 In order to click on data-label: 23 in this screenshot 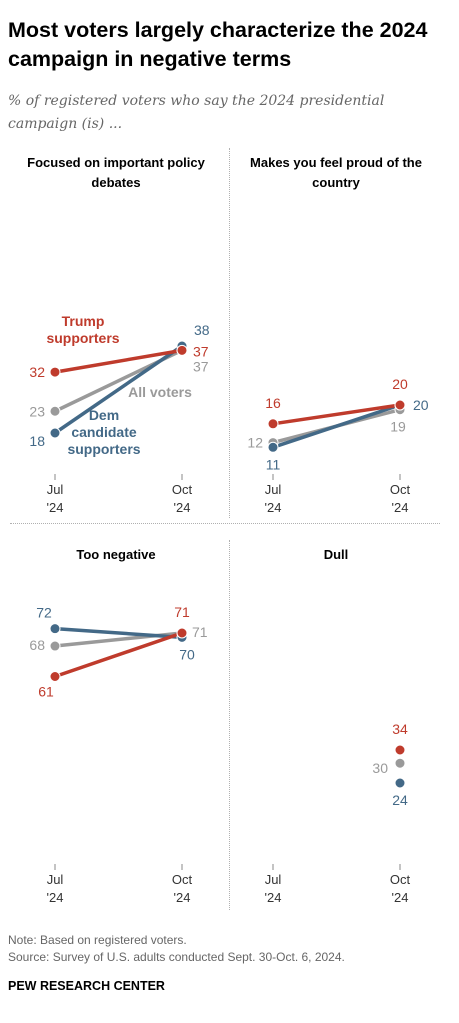, I will do `click(37, 411)`.